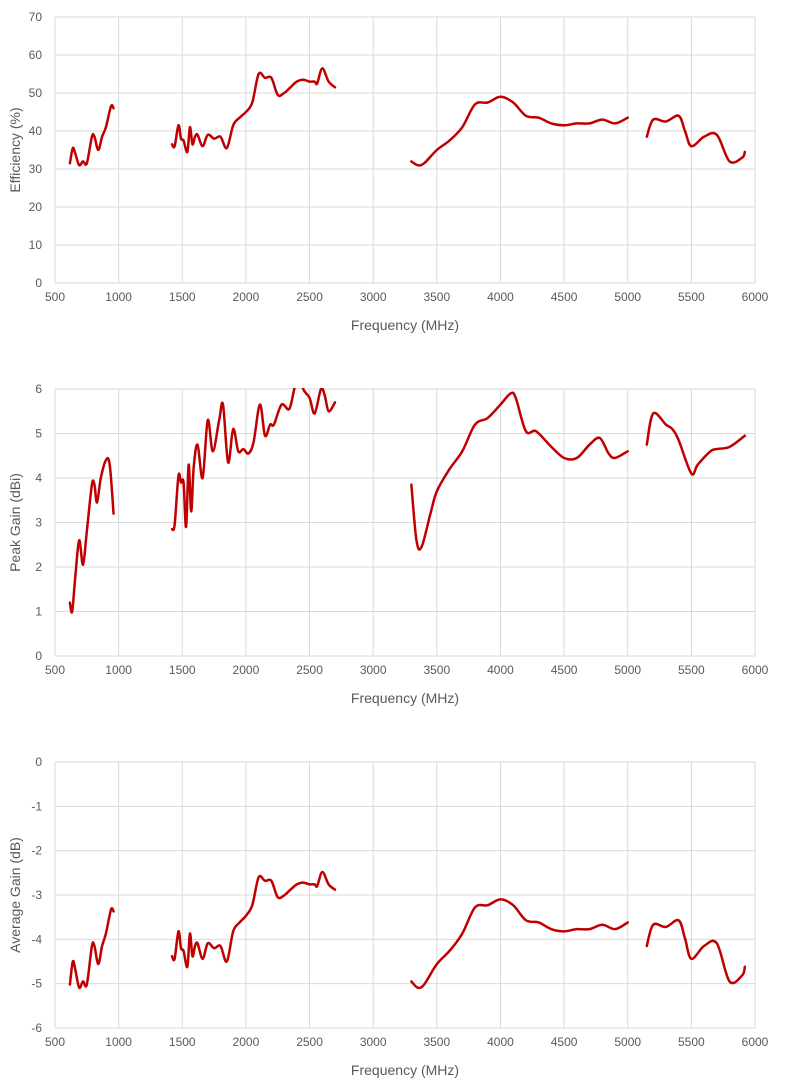  What do you see at coordinates (36, 55) in the screenshot?
I see `y-tick-label: 60` at bounding box center [36, 55].